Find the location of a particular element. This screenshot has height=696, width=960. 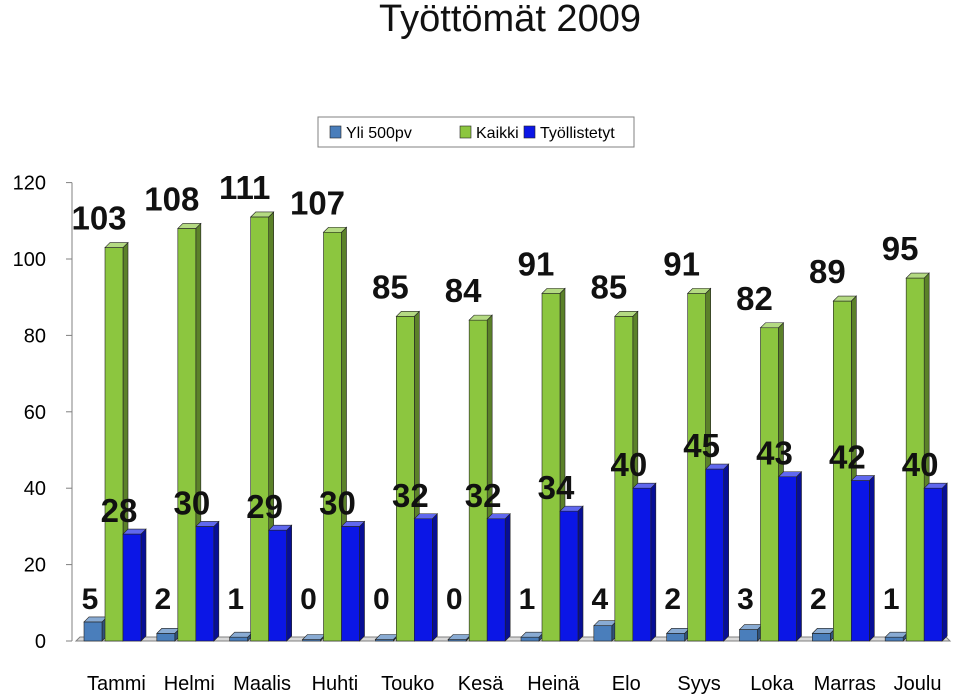

legend: Yli 500pv Kaikki Työllistetyt is located at coordinates (476, 132).